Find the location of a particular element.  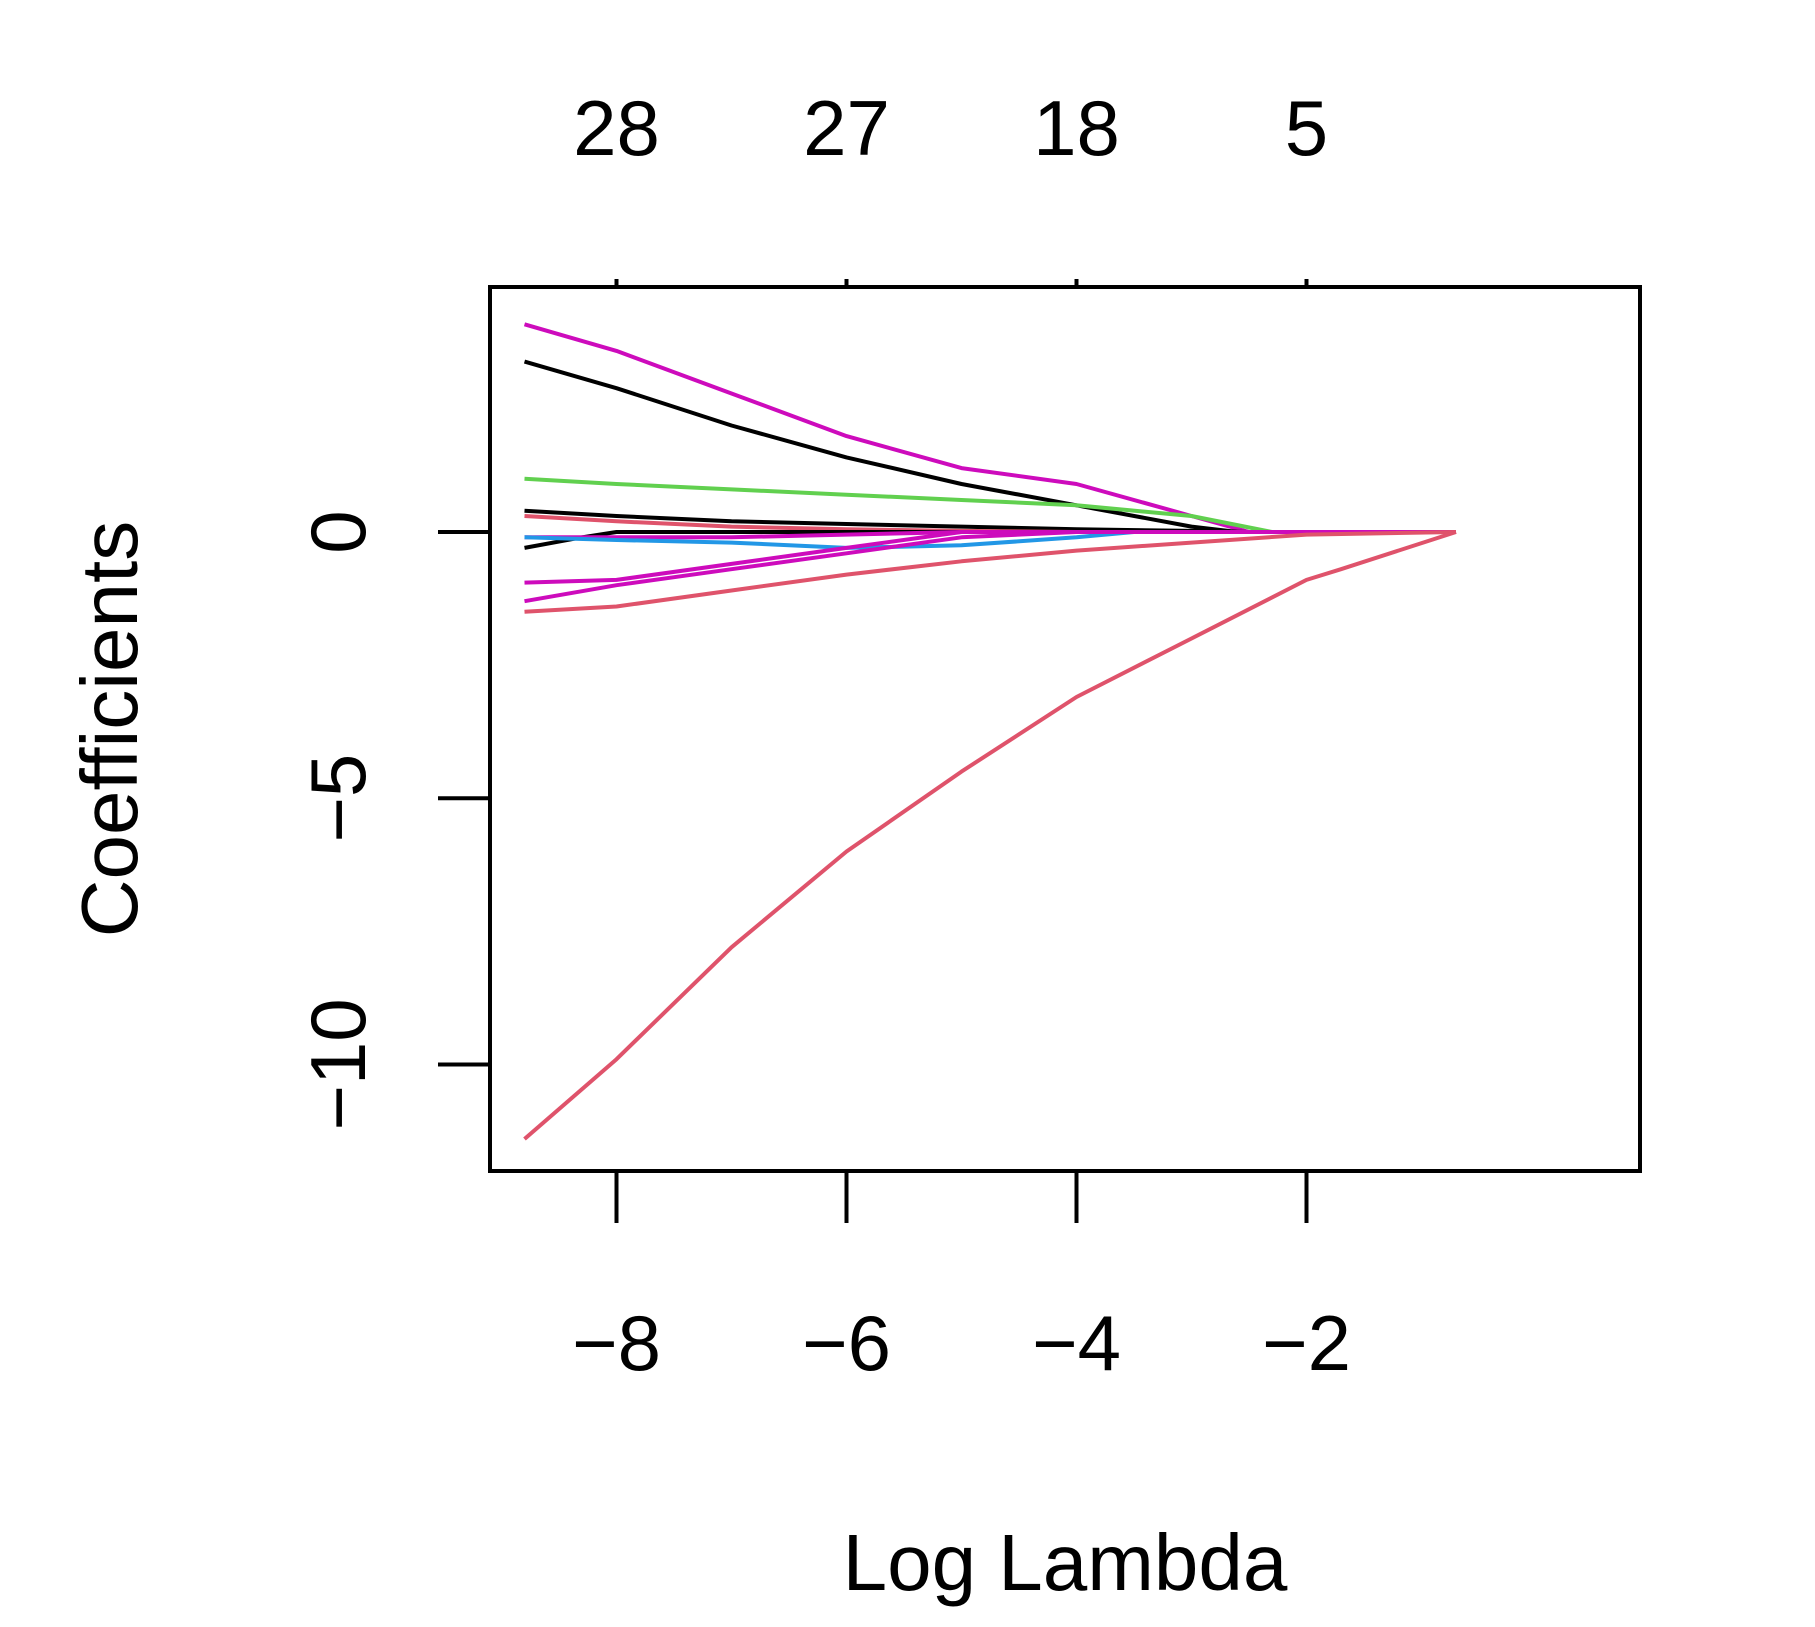

x-tick-label: −4 is located at coordinates (1076, 1343).